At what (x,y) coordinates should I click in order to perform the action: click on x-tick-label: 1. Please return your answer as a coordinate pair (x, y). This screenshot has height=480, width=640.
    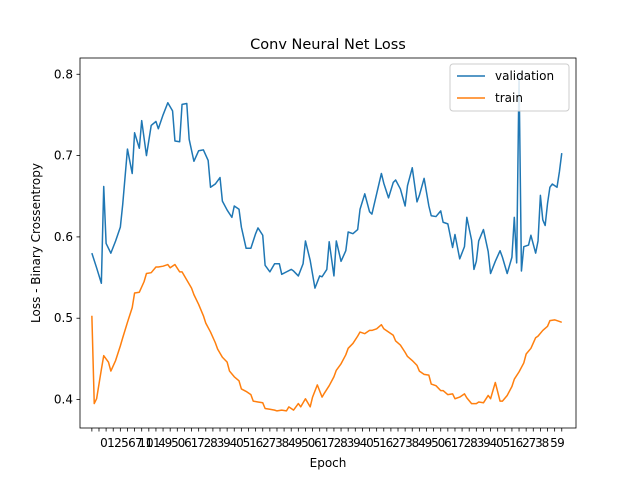
    Looking at the image, I should click on (111, 443).